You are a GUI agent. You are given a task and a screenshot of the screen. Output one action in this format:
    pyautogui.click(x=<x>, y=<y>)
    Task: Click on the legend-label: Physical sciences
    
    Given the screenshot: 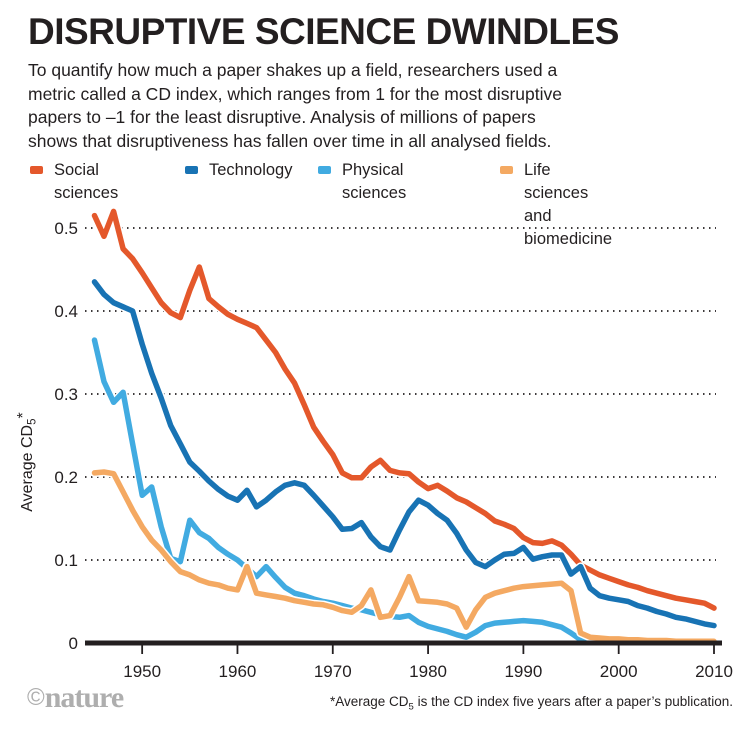 What is the action you would take?
    pyautogui.click(x=374, y=182)
    